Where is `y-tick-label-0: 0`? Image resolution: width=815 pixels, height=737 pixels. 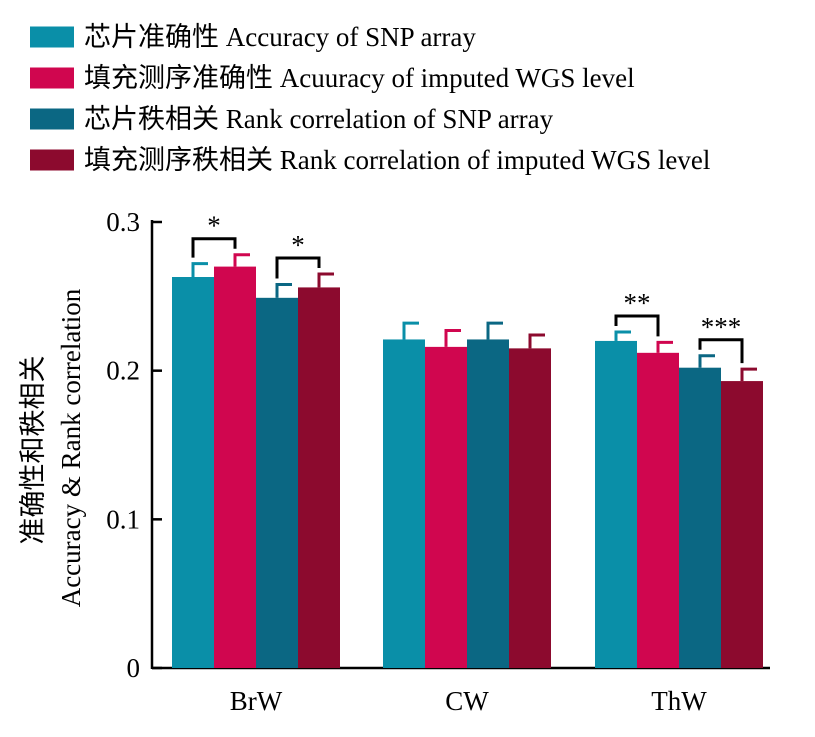 y-tick-label-0: 0 is located at coordinates (134, 668).